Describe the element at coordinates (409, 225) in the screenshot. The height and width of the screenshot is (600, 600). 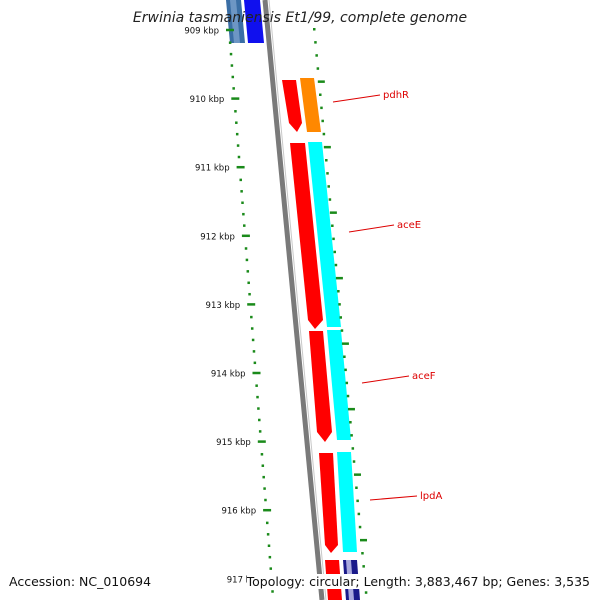
I see `gene-label-aceE: aceE` at that location.